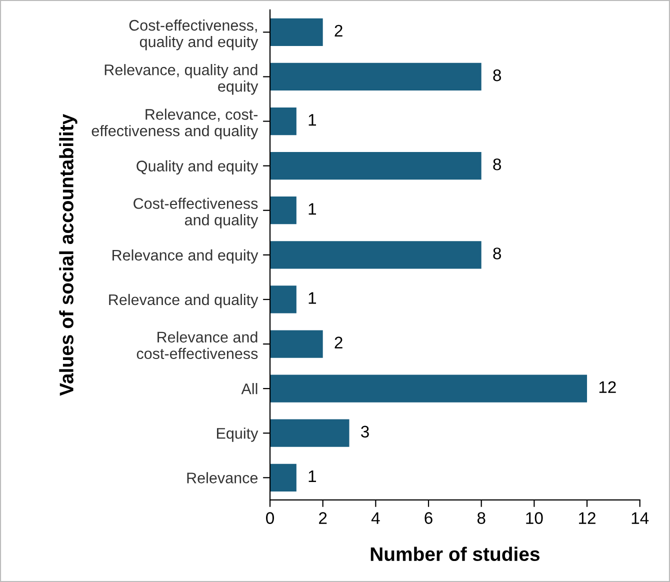 The width and height of the screenshot is (670, 582). I want to click on x-axis-title: Number of studies, so click(455, 554).